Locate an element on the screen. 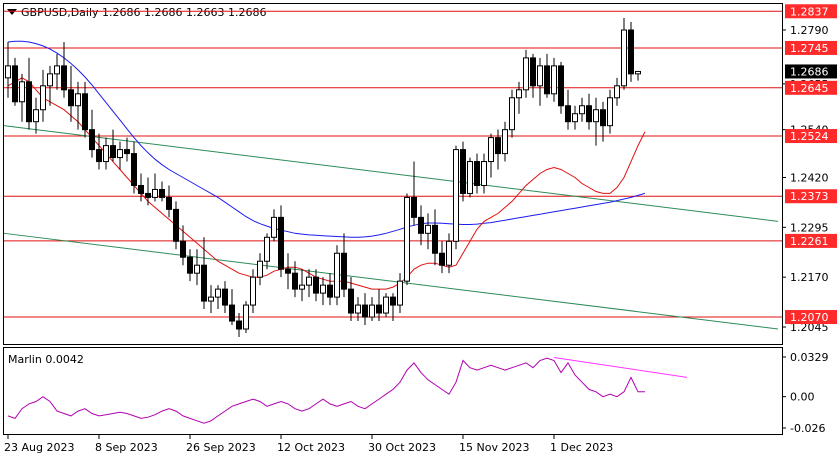 Image resolution: width=840 pixels, height=459 pixels. price-tick-label: 1.2170 is located at coordinates (809, 277).